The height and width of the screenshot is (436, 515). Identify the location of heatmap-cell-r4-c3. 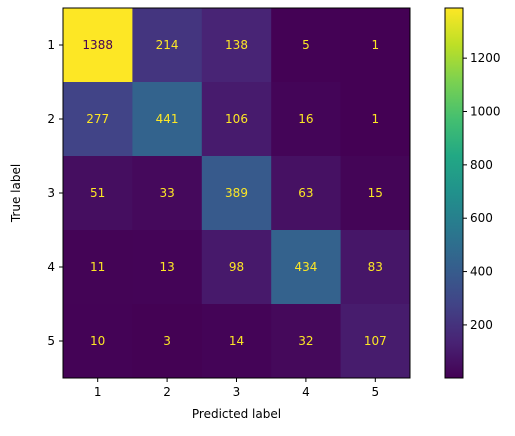
(236, 267).